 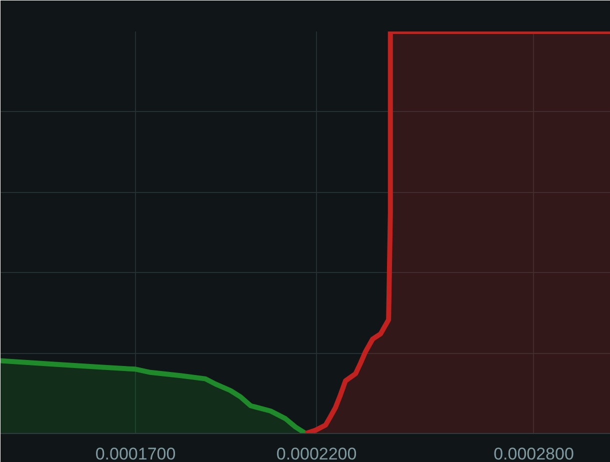 I want to click on x-tick-label: 0.0002200, so click(x=316, y=453).